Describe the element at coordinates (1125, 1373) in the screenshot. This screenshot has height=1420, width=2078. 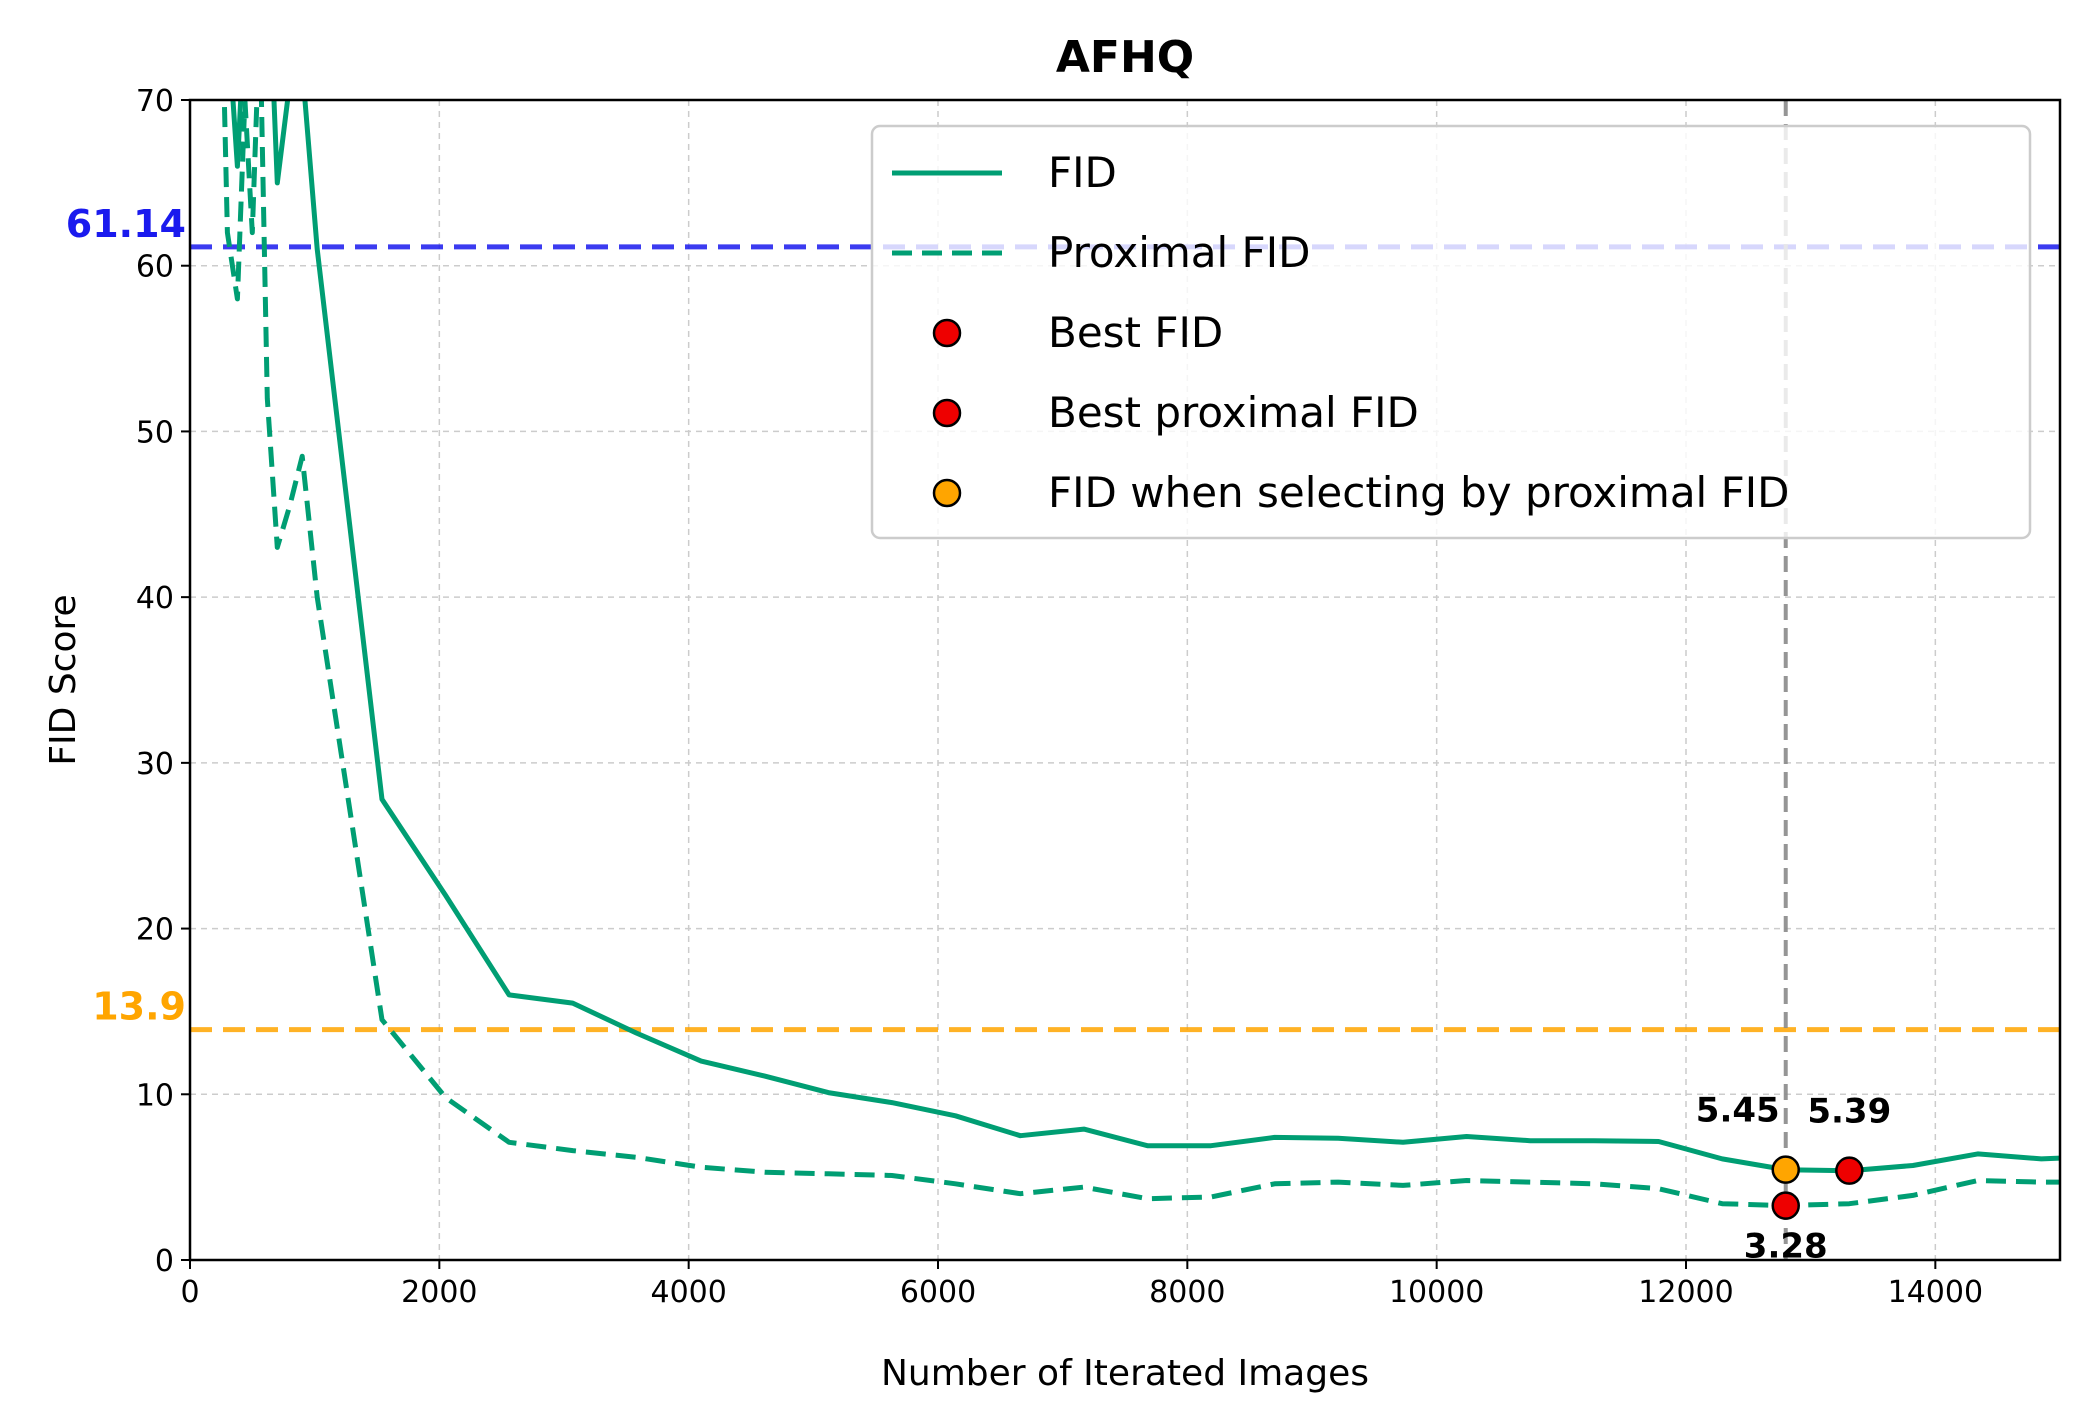
I see `x-axis-label: Number of Iterated Images` at that location.